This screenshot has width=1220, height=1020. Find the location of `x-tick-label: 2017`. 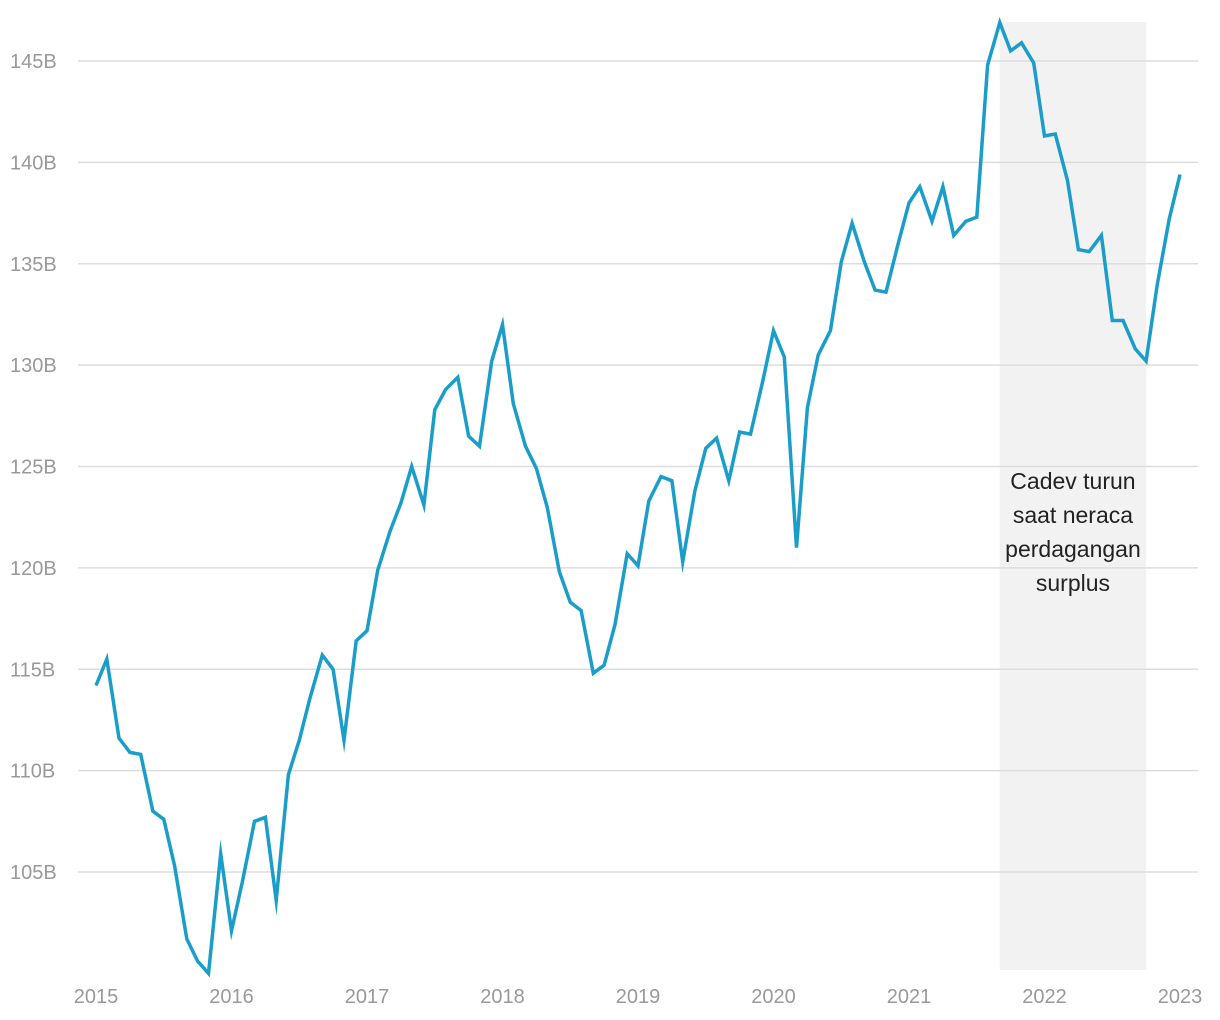

x-tick-label: 2017 is located at coordinates (367, 997).